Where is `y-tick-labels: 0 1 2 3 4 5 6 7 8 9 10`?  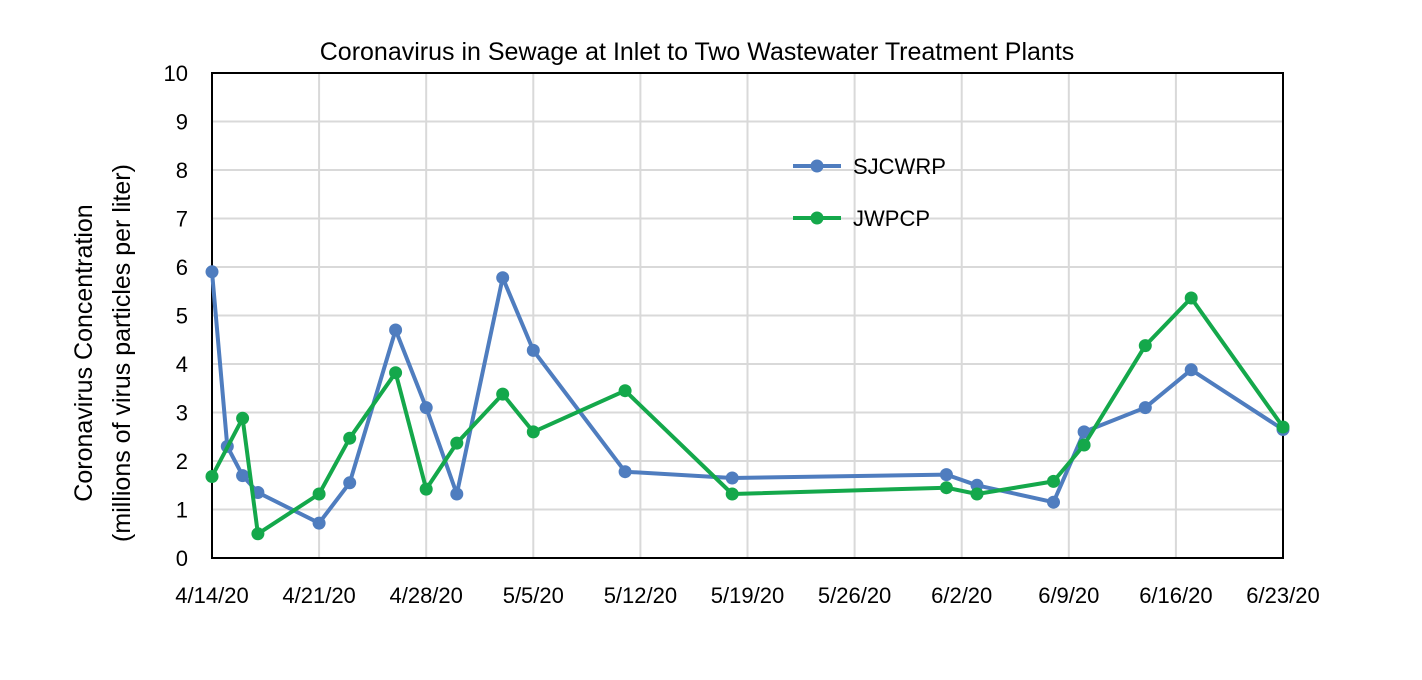 y-tick-labels: 0 1 2 3 4 5 6 7 8 9 10 is located at coordinates (176, 316).